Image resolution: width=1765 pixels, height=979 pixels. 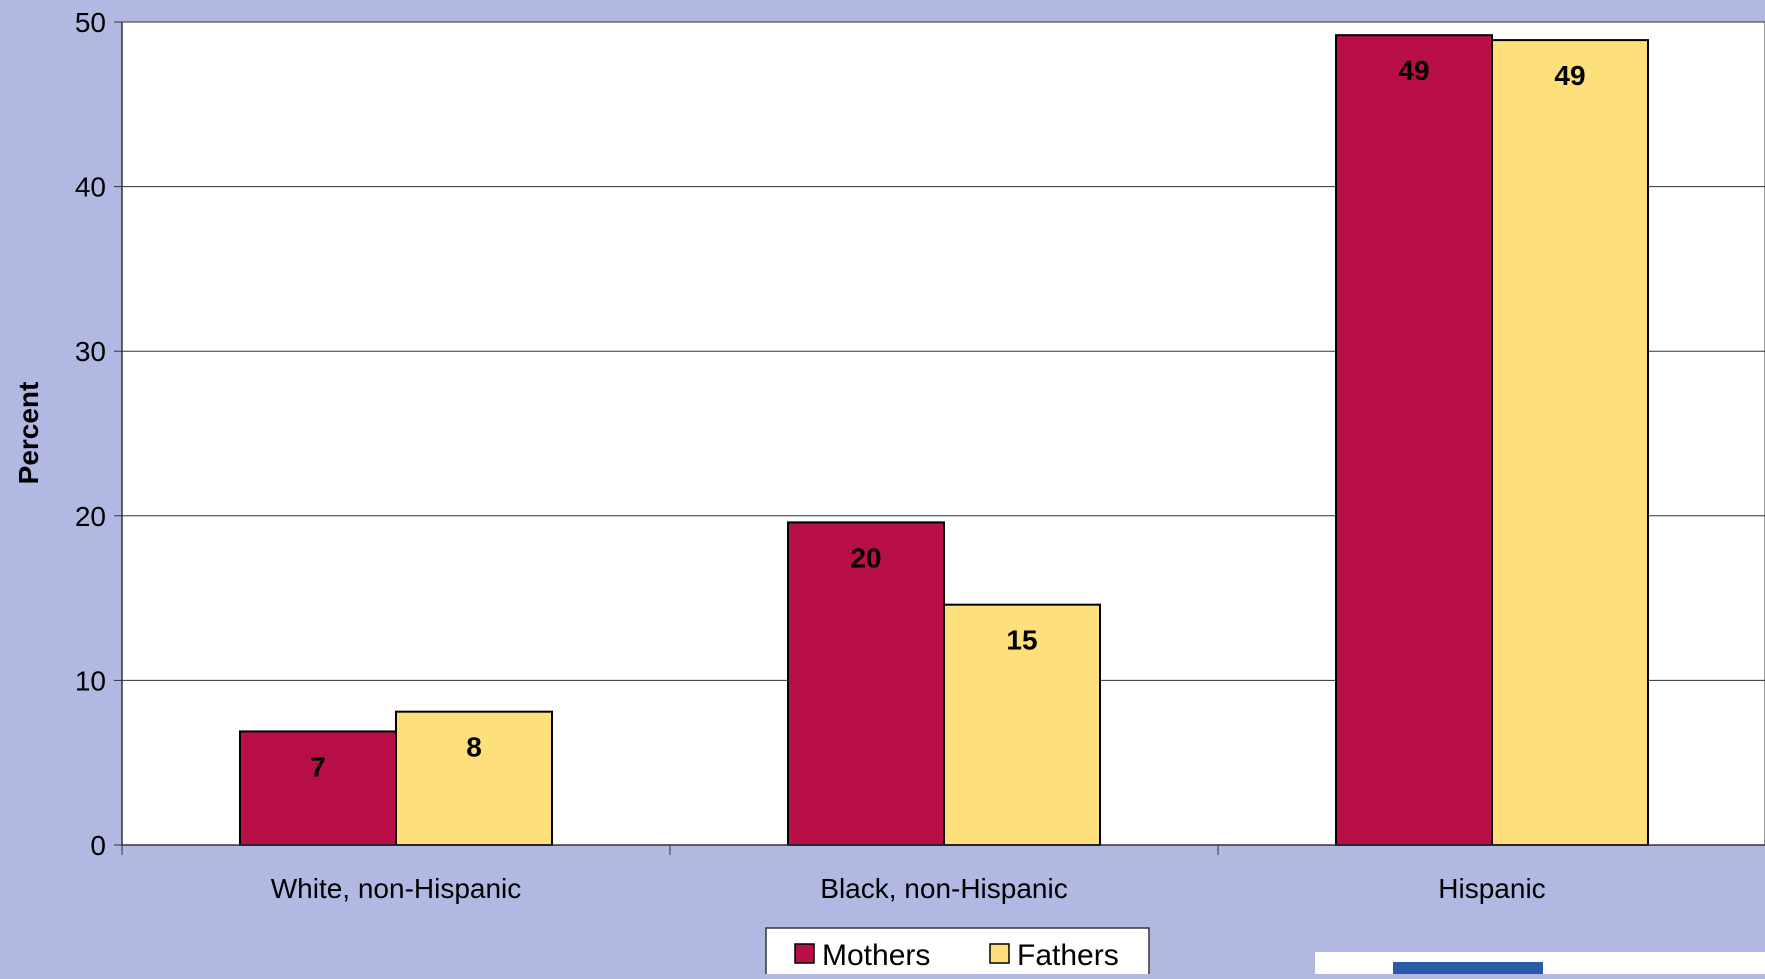 What do you see at coordinates (318, 766) in the screenshot?
I see `data-label-mothers-0: 7` at bounding box center [318, 766].